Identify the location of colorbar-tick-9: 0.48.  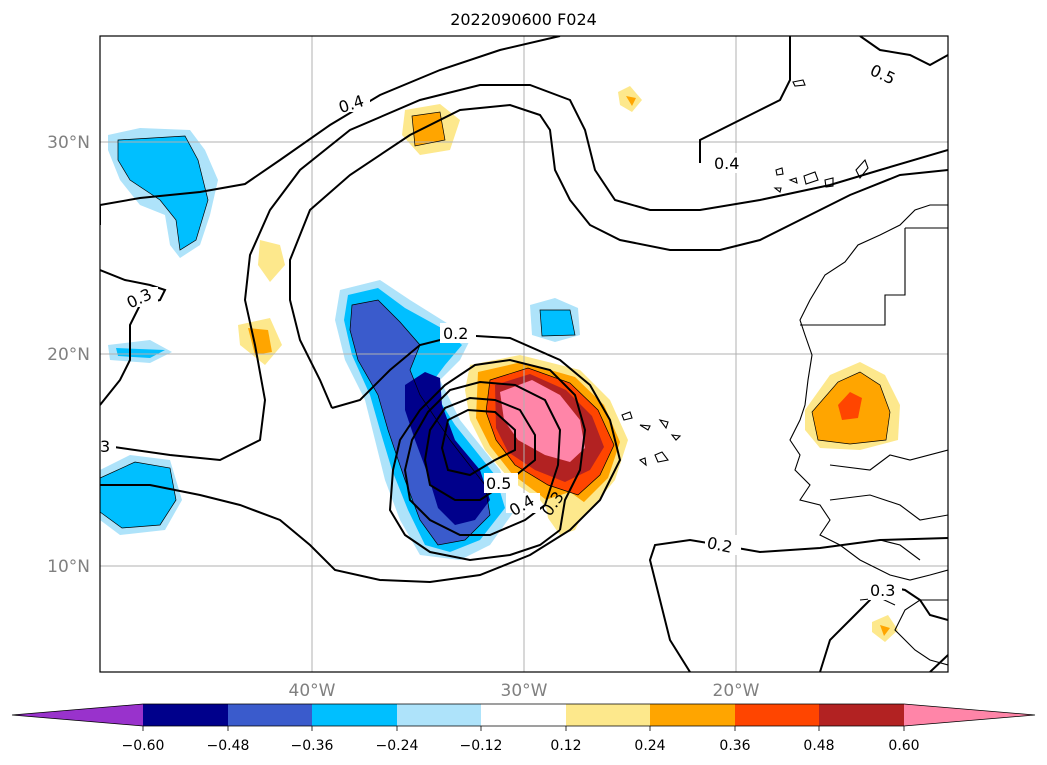
(818, 746).